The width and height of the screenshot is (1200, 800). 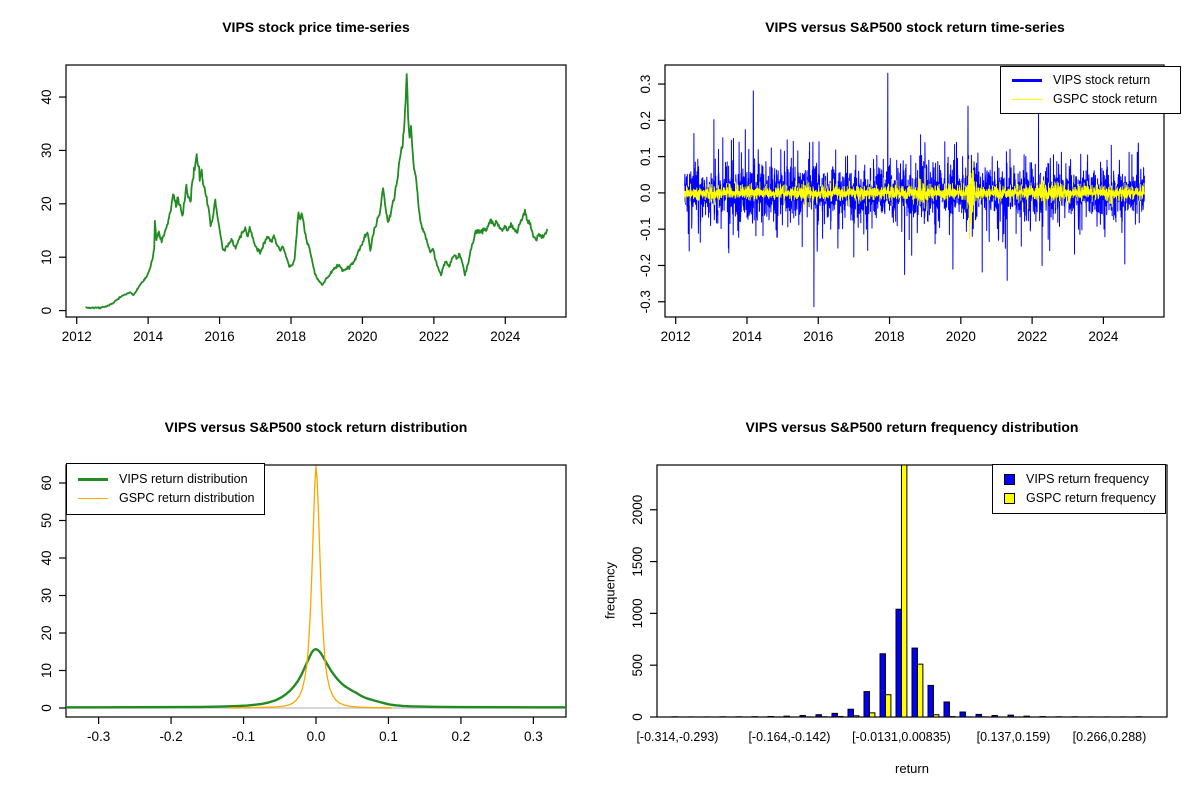 I want to click on y-axis: 0 500 1000 1500 2000, so click(x=643, y=608).